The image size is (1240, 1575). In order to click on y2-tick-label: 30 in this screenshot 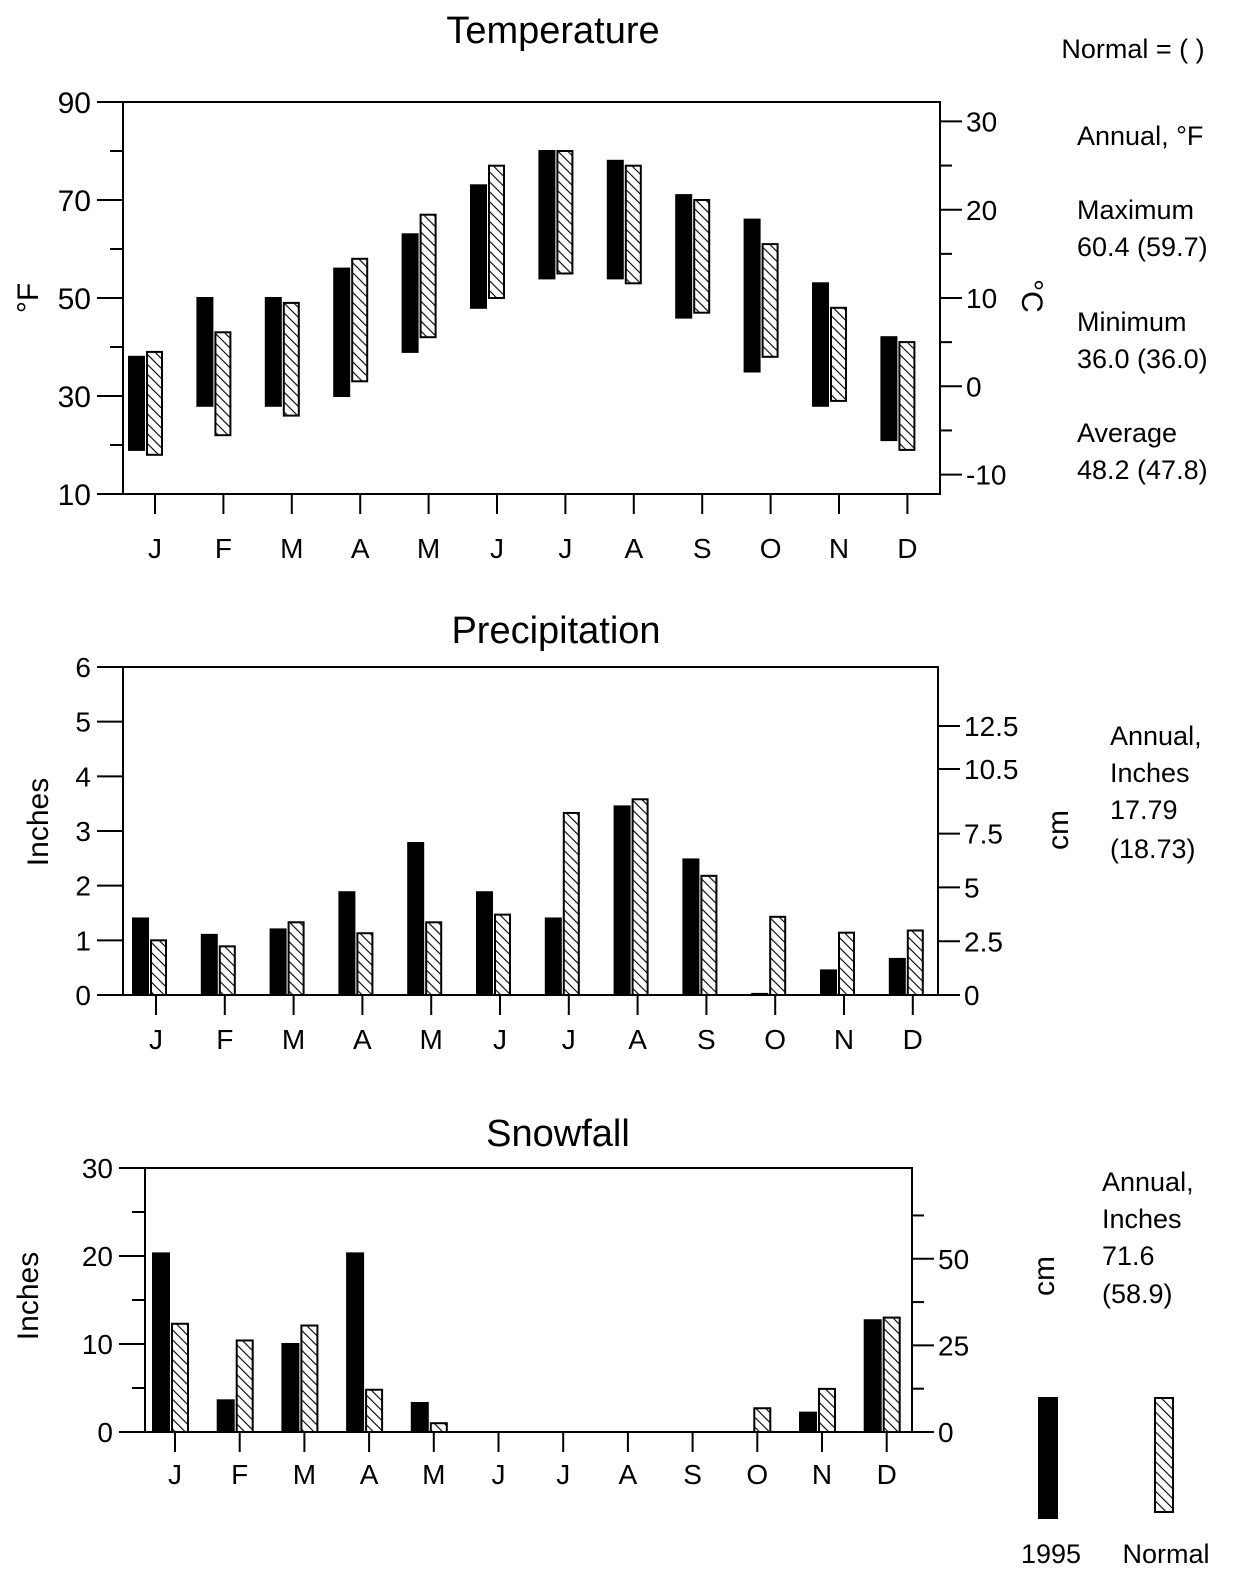, I will do `click(981, 122)`.